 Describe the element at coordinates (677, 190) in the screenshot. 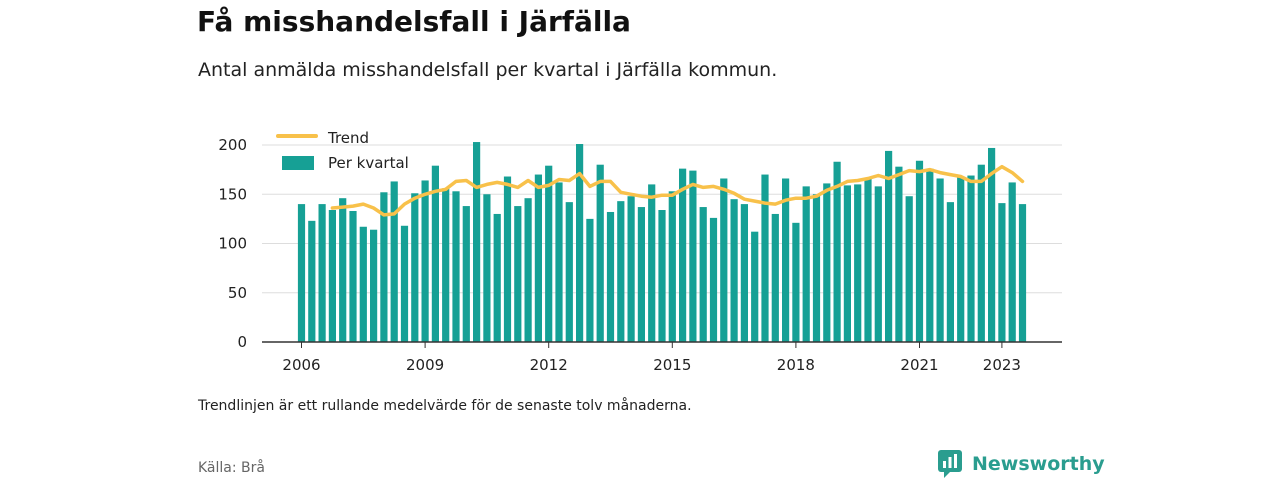

I see `trend-line` at that location.